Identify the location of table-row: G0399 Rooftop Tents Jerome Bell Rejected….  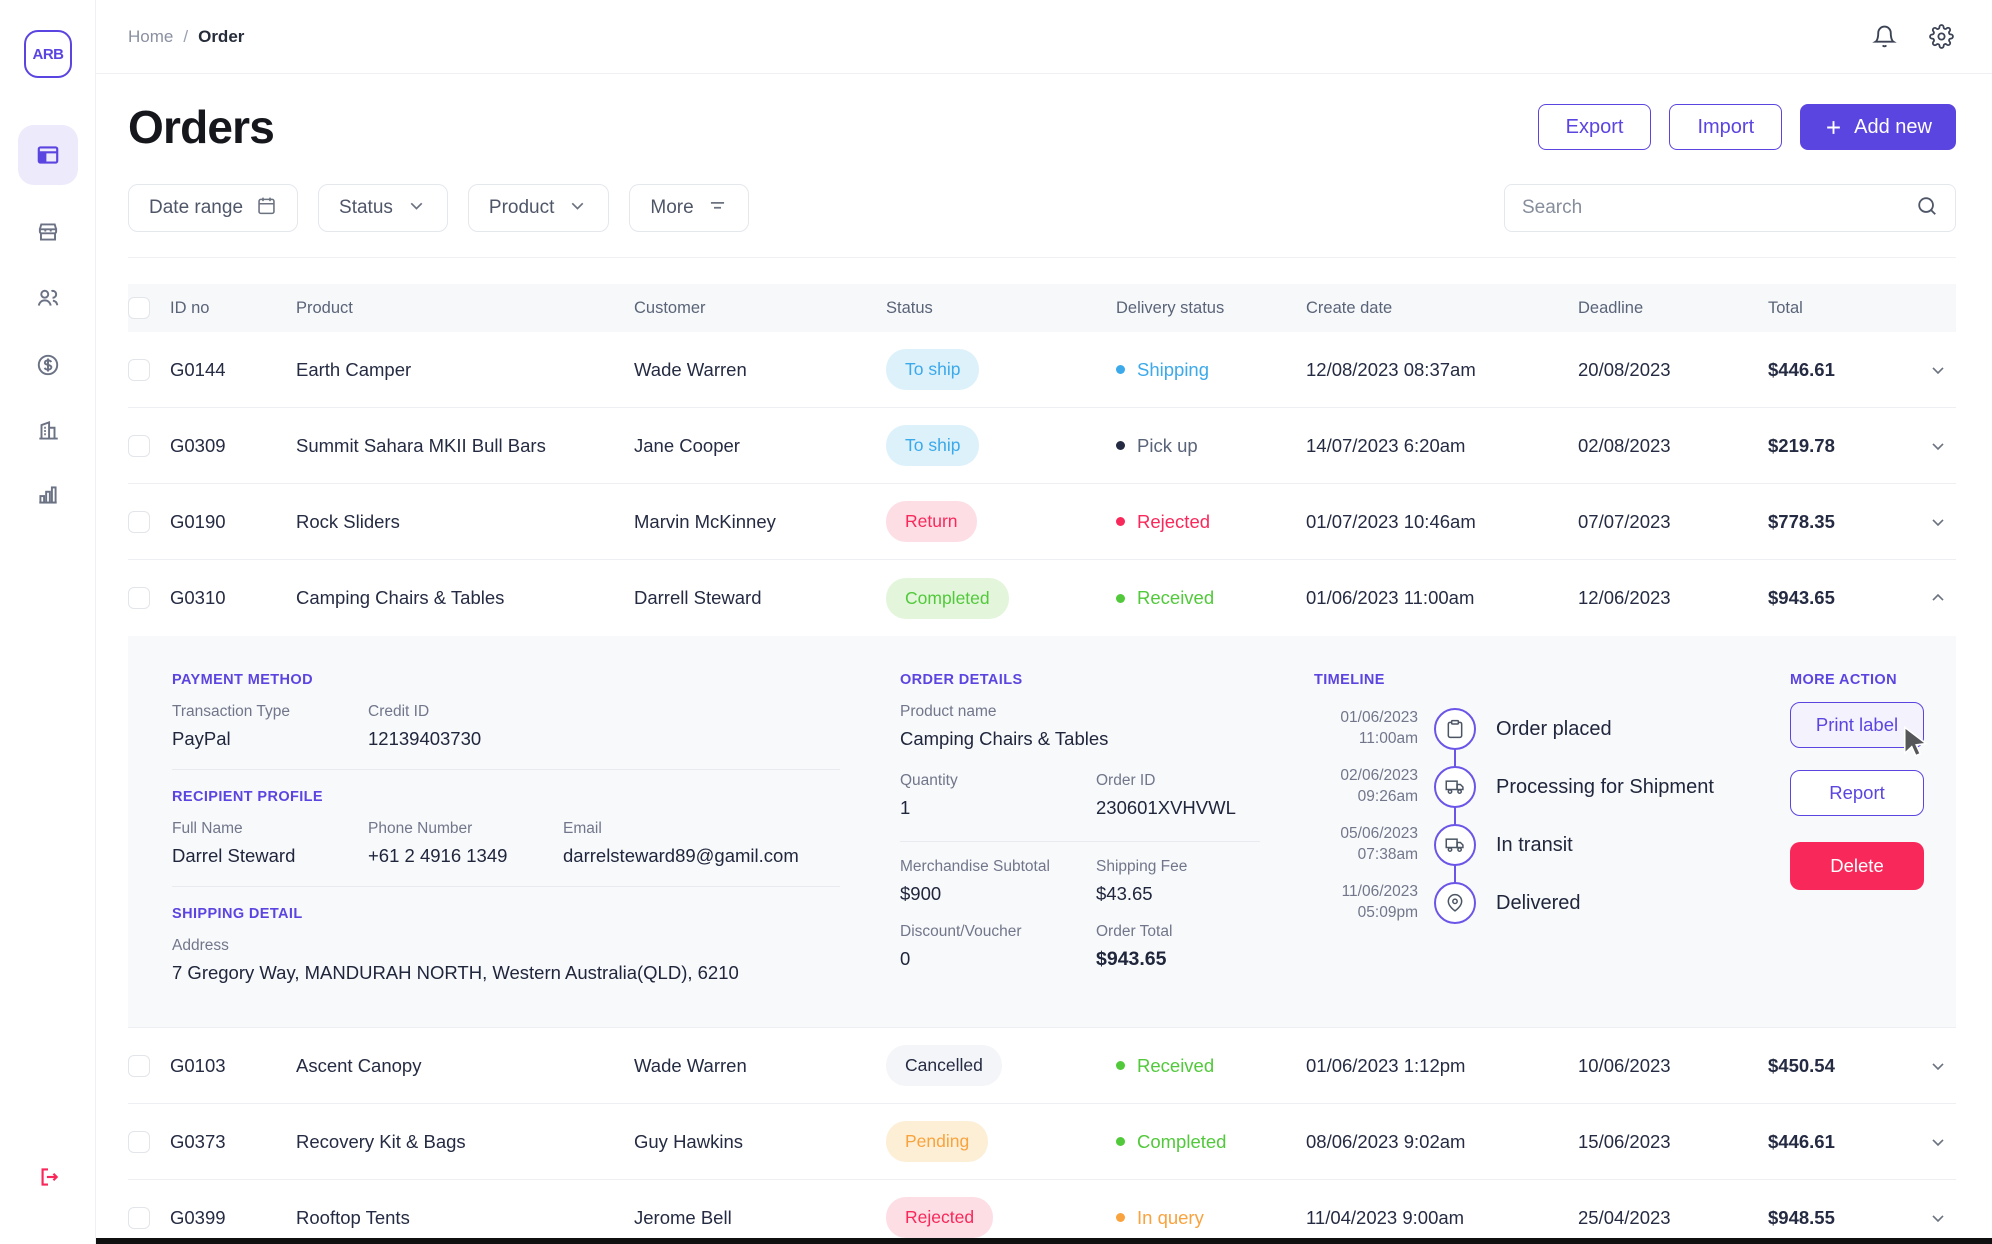
(1042, 1212).